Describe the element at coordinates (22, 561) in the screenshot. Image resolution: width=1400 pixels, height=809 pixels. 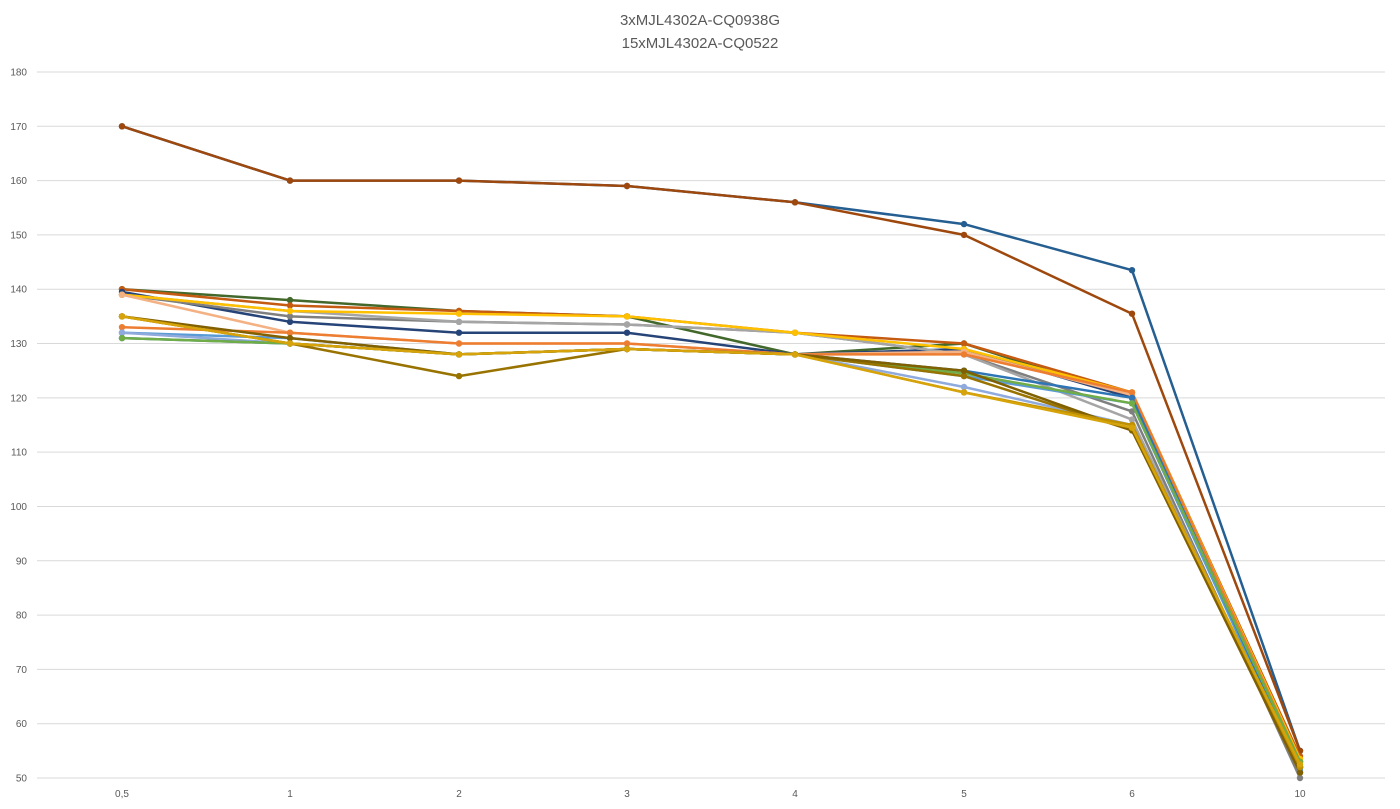
I see `y-tick-label: 90` at that location.